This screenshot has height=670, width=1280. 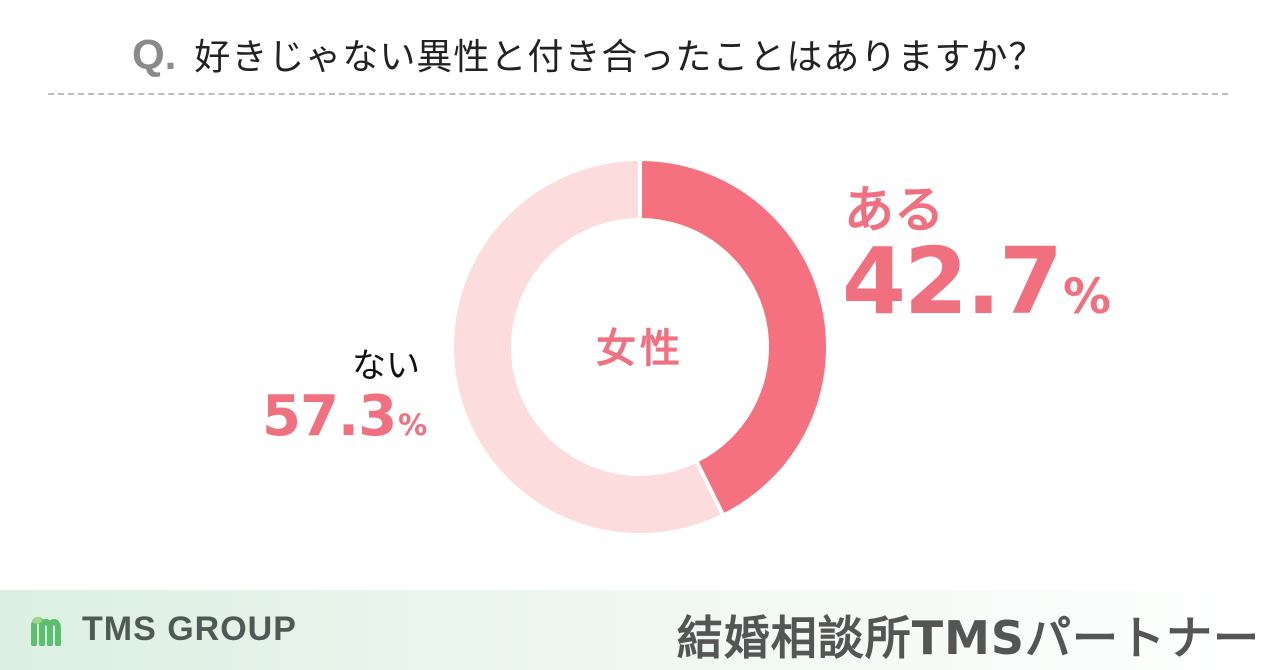 What do you see at coordinates (1087, 297) in the screenshot?
I see `label-aru-unit: %` at bounding box center [1087, 297].